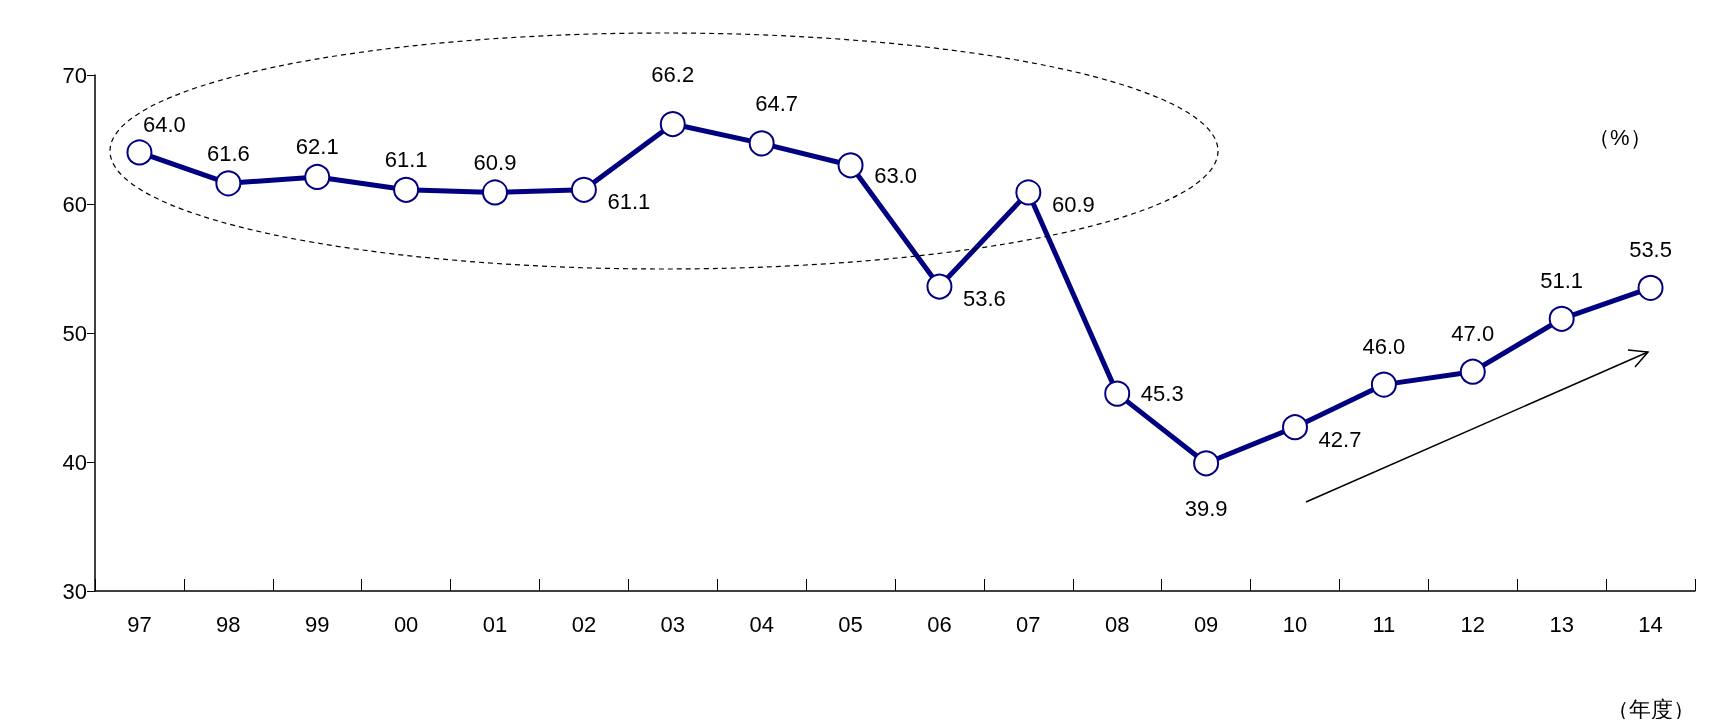 This screenshot has width=1723, height=727. I want to click on data-label: 51.1, so click(1562, 281).